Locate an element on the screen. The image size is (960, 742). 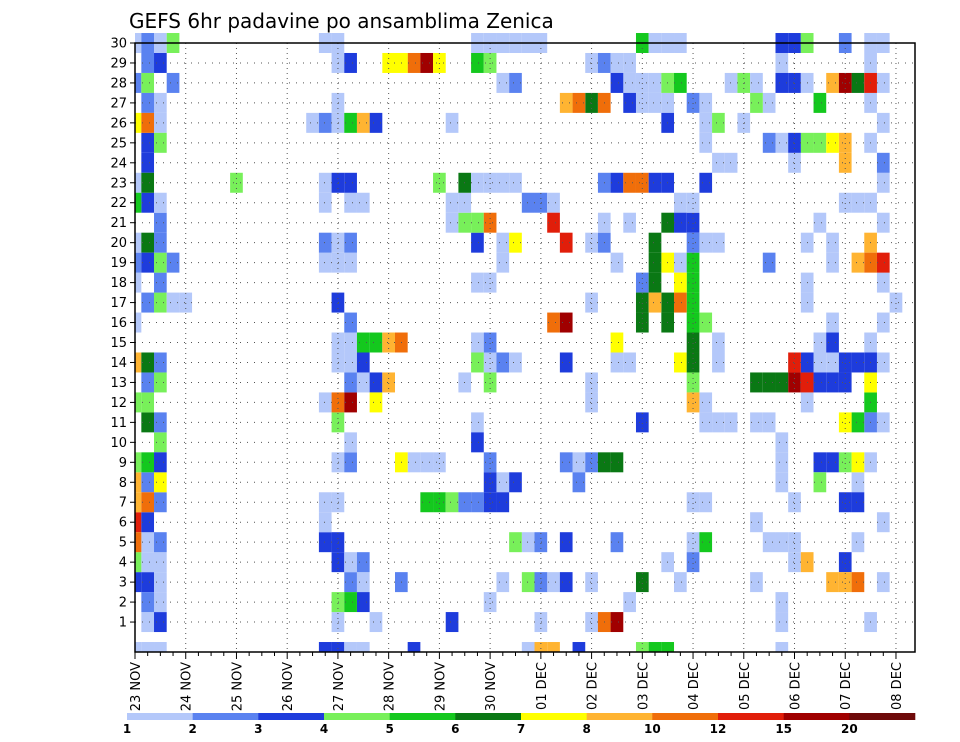
y-tick-label: 3 is located at coordinates (123, 583).